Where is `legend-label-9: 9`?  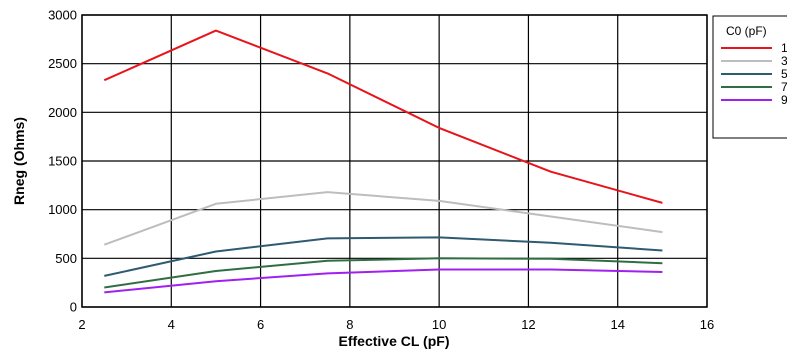
legend-label-9: 9 is located at coordinates (784, 100).